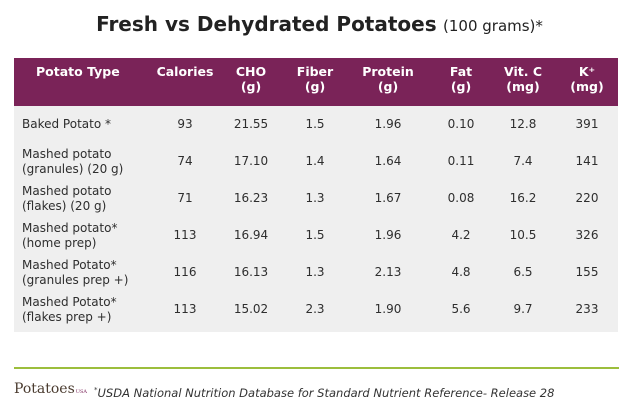 The width and height of the screenshot is (639, 416). What do you see at coordinates (251, 82) in the screenshot?
I see `header-cho: CHO (g)` at bounding box center [251, 82].